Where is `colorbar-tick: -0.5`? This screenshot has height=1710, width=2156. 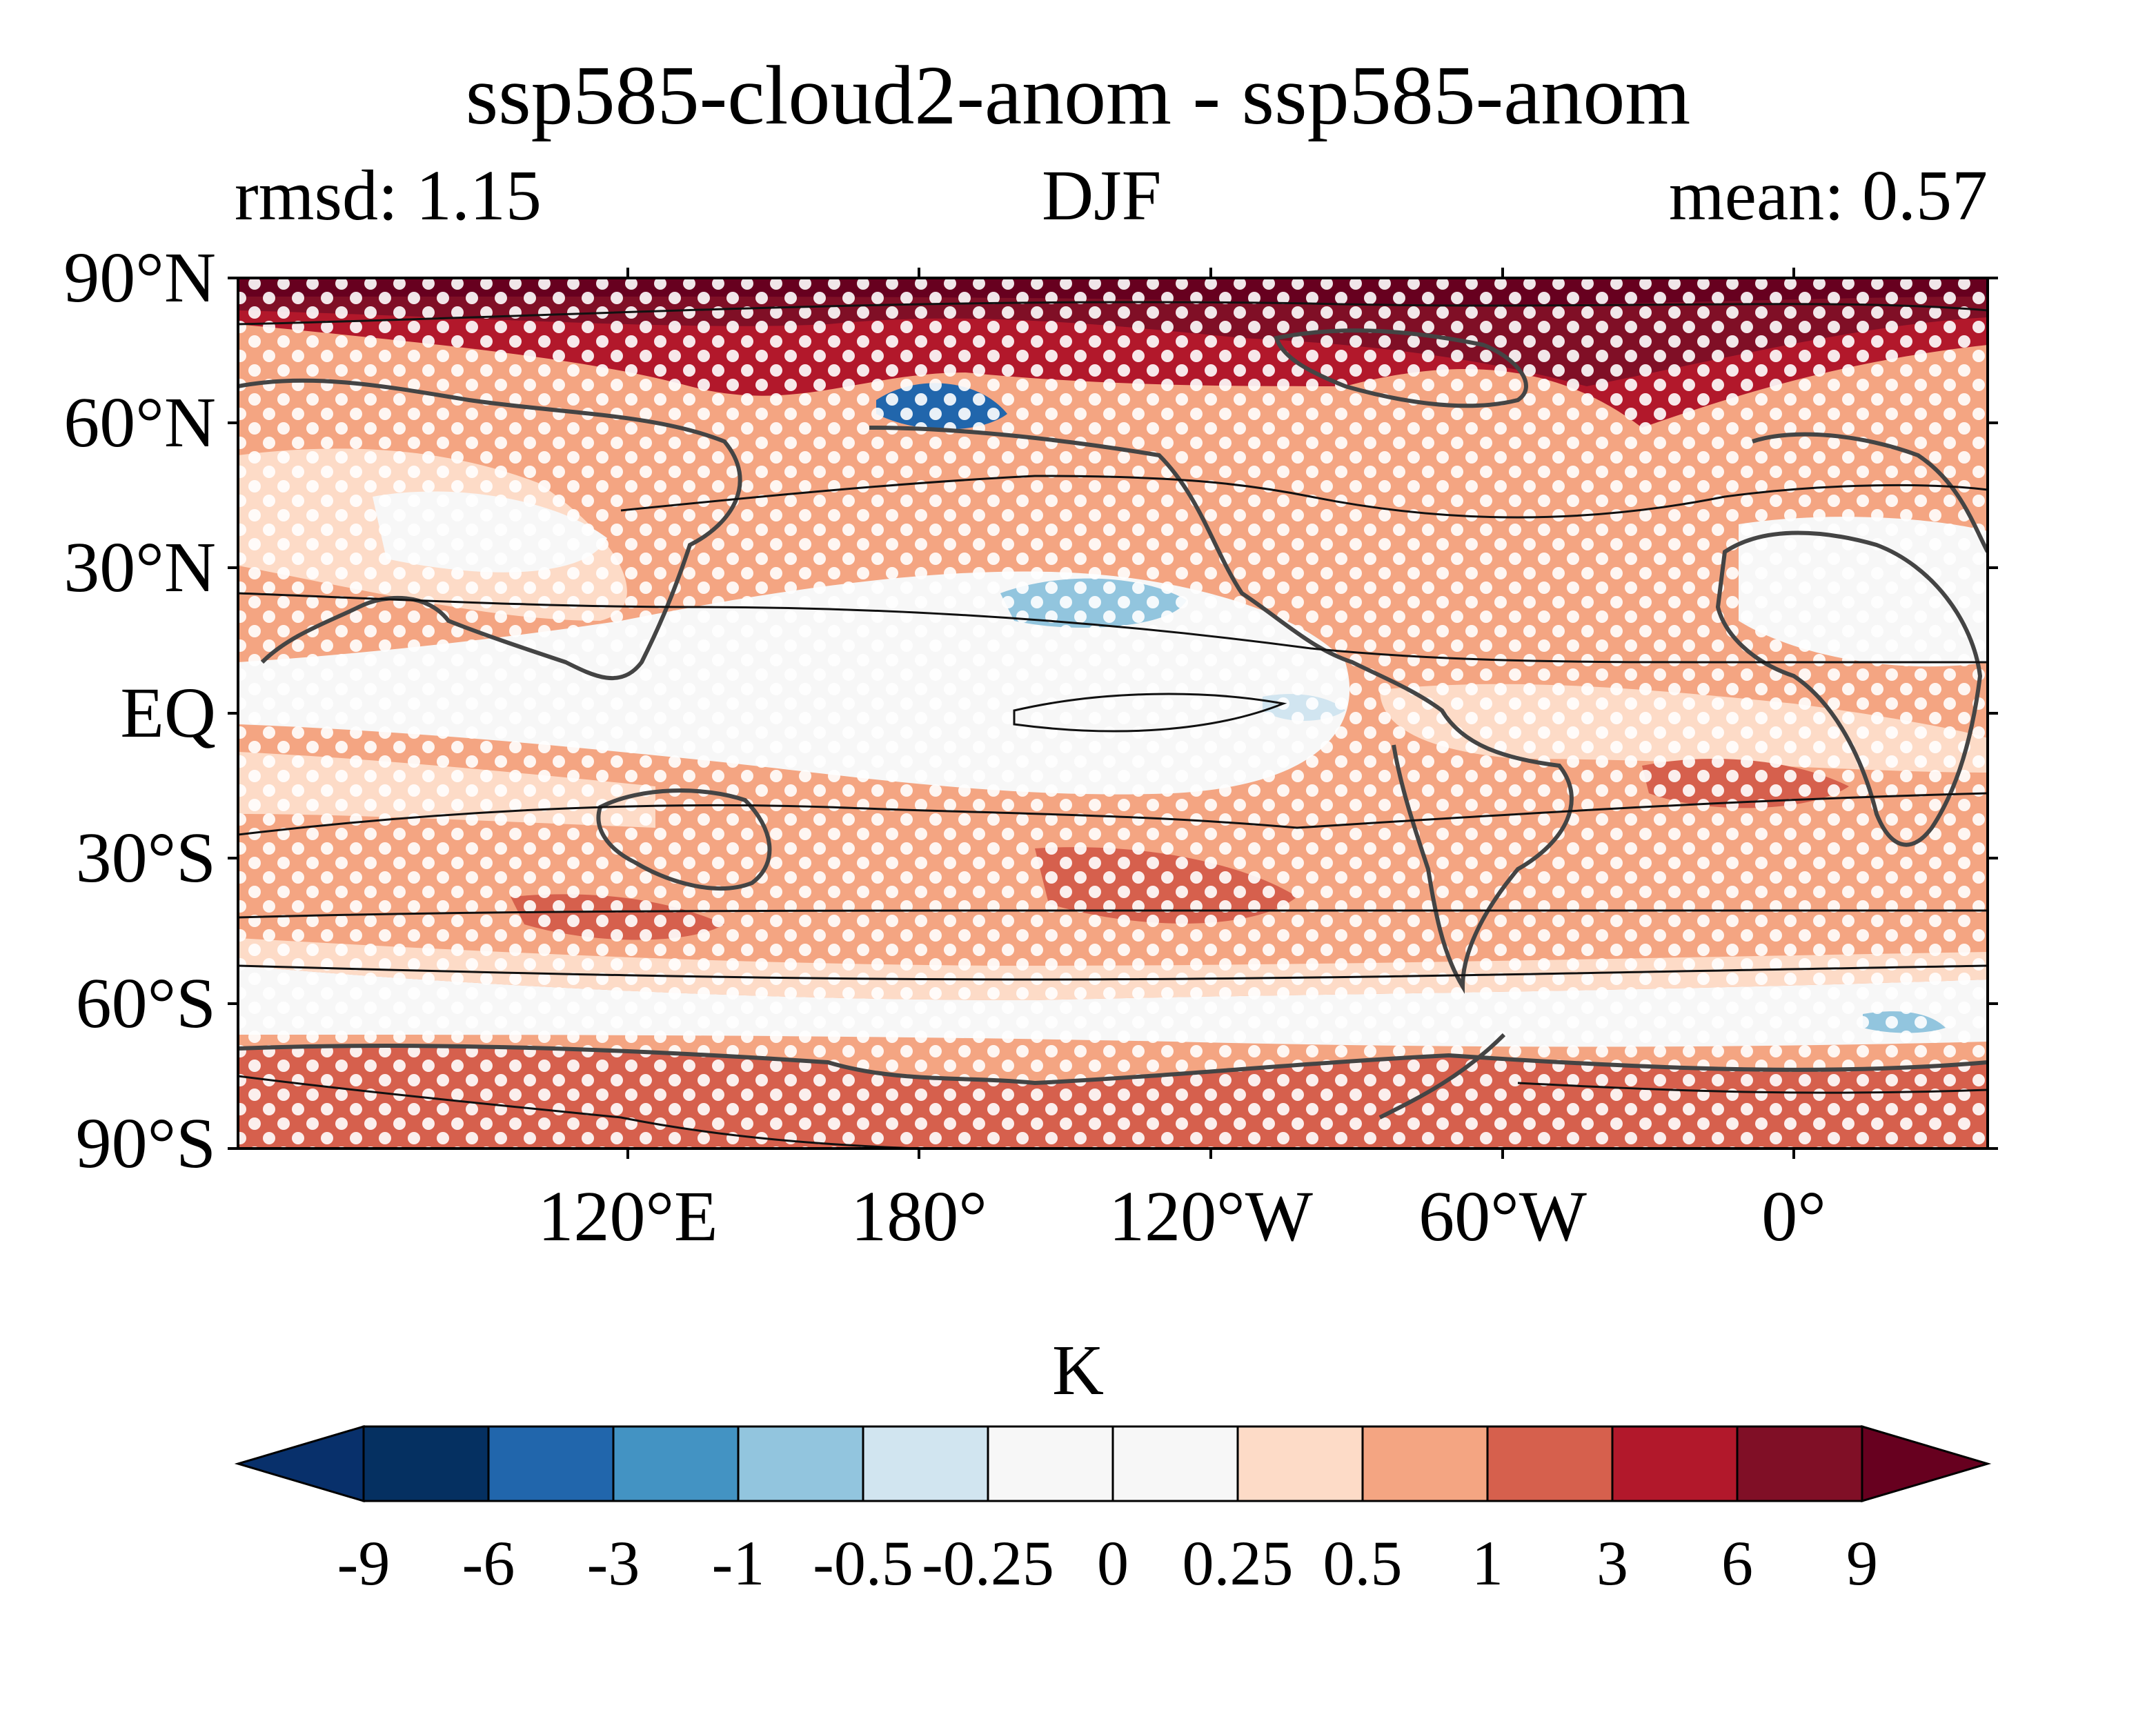
colorbar-tick: -0.5 is located at coordinates (863, 1563).